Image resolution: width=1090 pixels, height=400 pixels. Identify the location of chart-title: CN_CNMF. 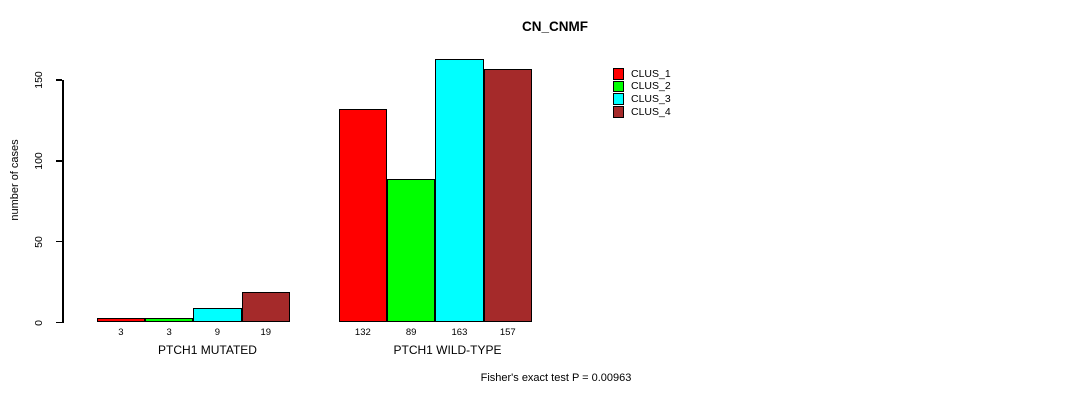
(555, 26).